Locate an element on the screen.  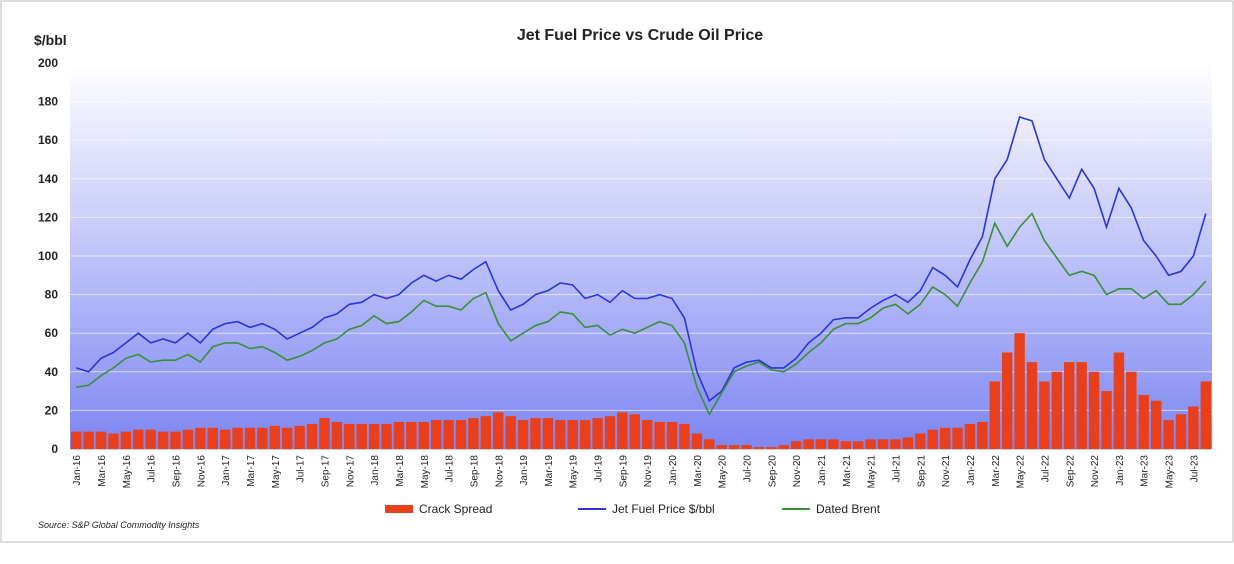
x-tick-label: Nov-22 is located at coordinates (1095, 471).